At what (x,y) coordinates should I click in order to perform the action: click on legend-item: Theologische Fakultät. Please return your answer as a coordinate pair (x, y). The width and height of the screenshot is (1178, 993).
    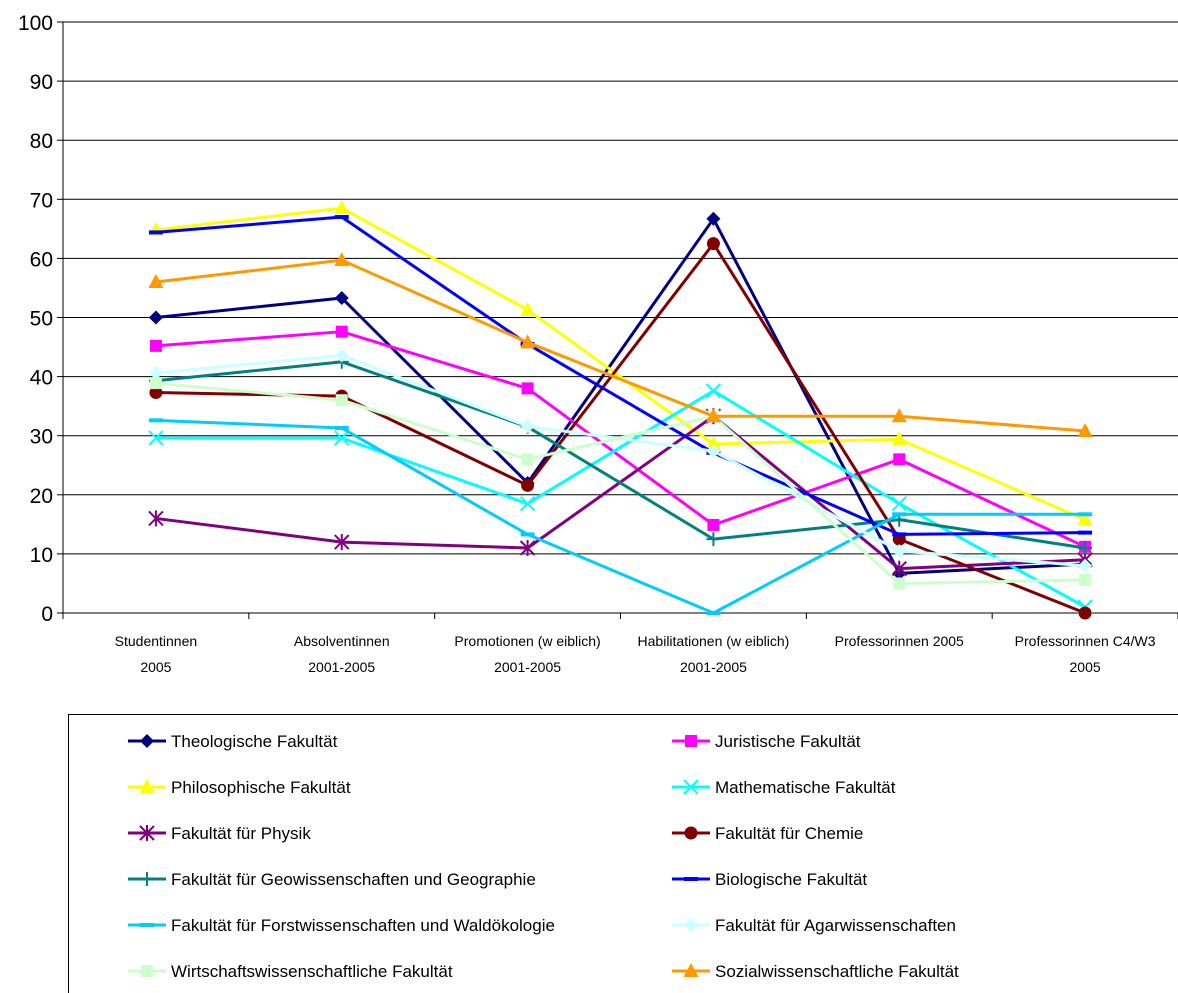
    Looking at the image, I should click on (233, 741).